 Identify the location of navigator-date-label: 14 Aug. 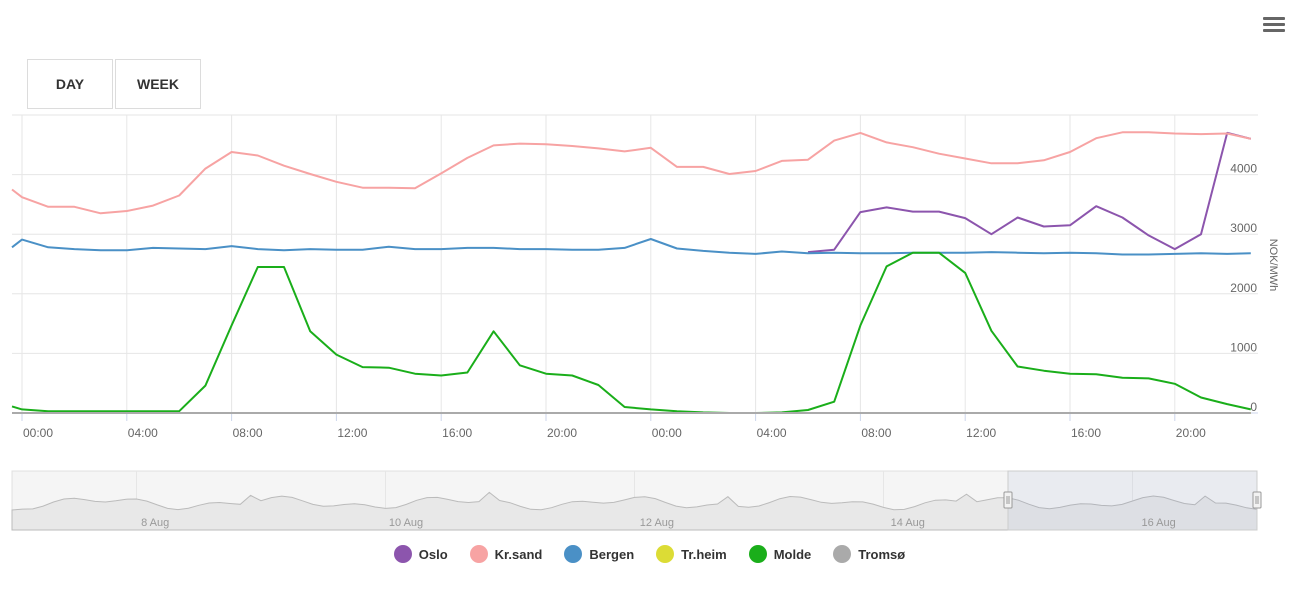
(908, 523).